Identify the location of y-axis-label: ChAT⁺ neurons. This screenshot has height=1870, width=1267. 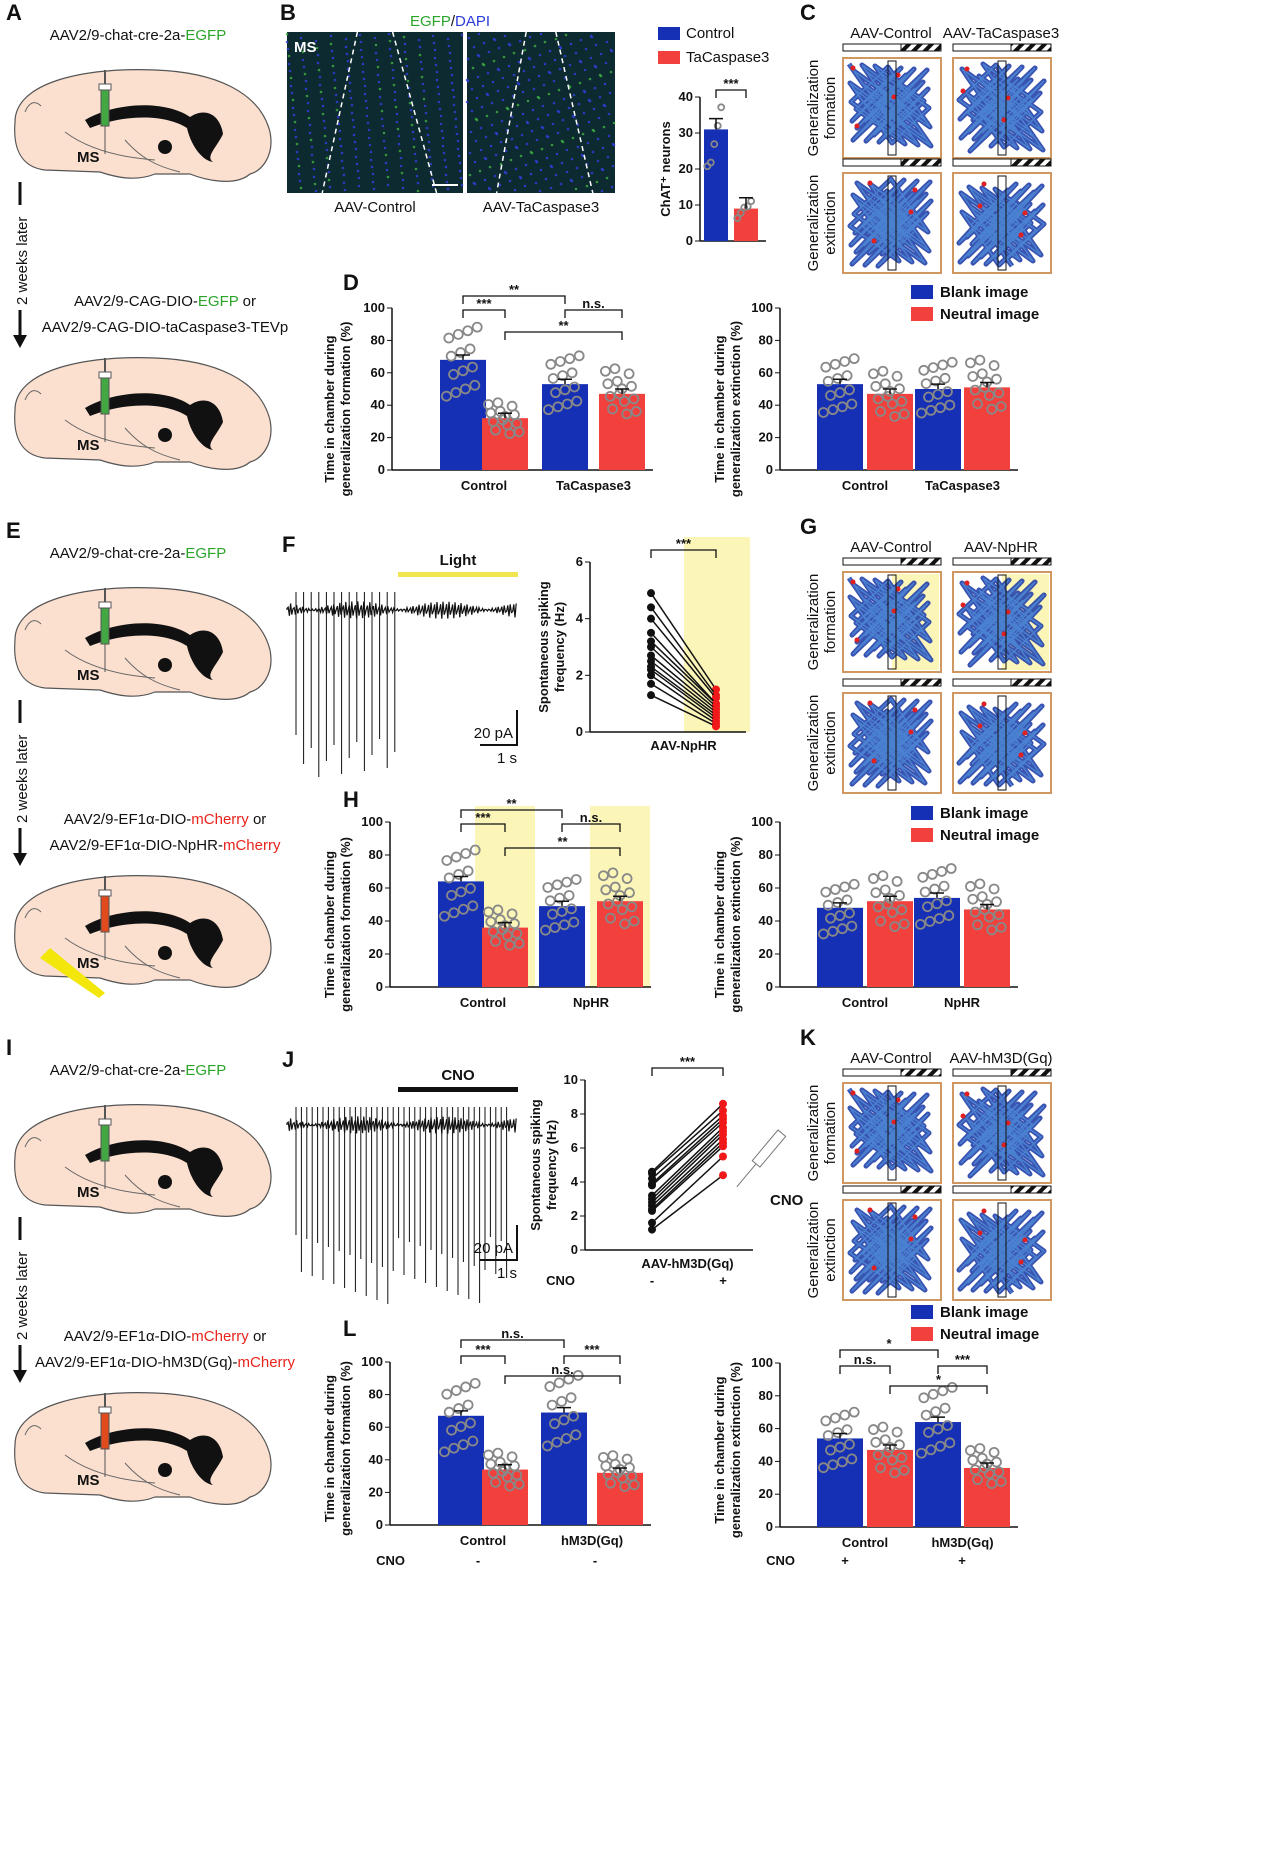
(665, 168).